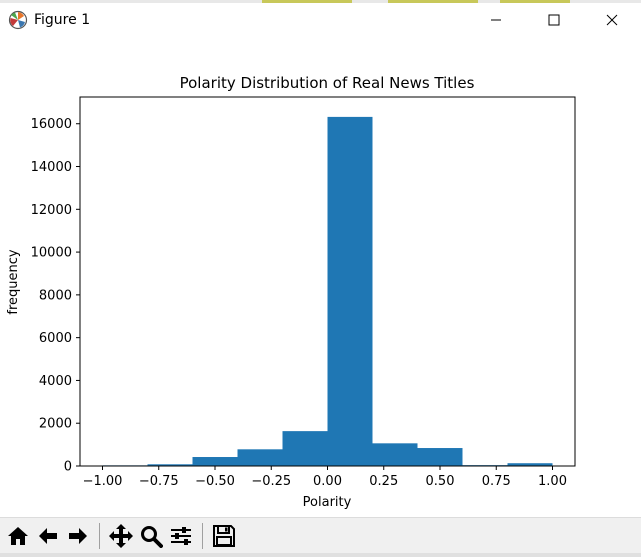  I want to click on close-button, so click(612, 20).